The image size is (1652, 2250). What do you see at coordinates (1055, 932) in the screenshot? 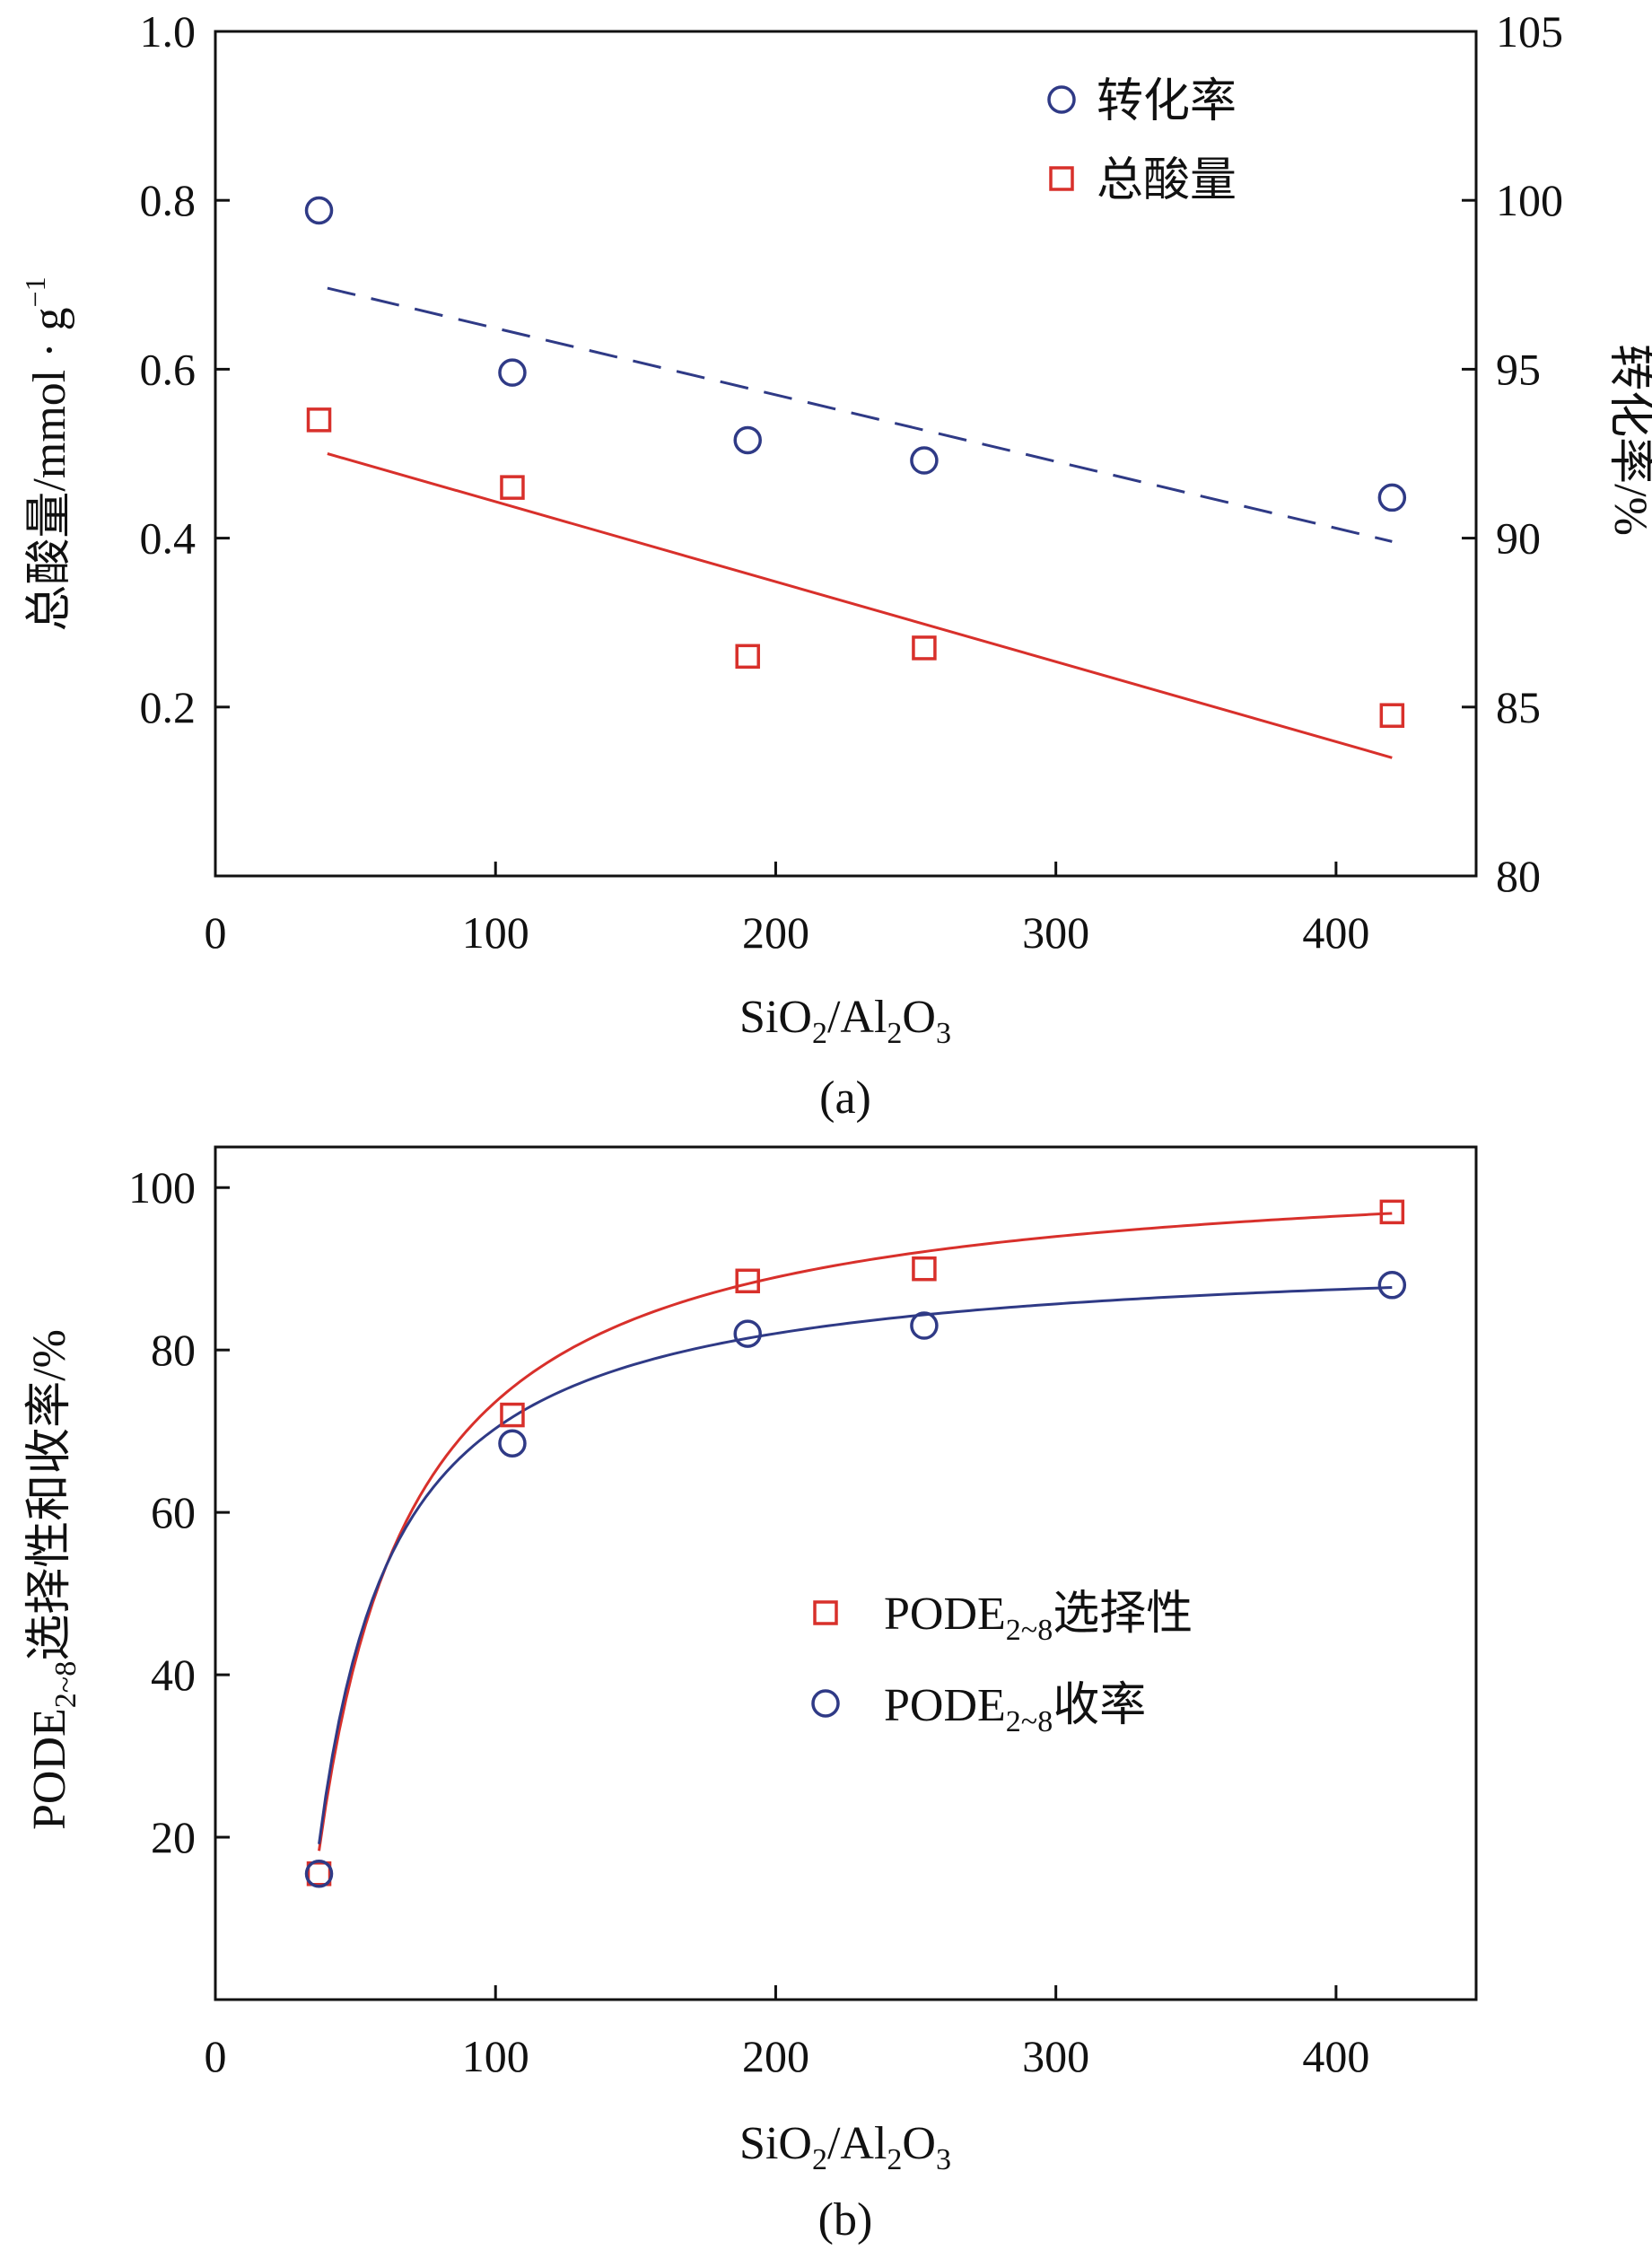
I see `x-tick-label-a: 300` at bounding box center [1055, 932].